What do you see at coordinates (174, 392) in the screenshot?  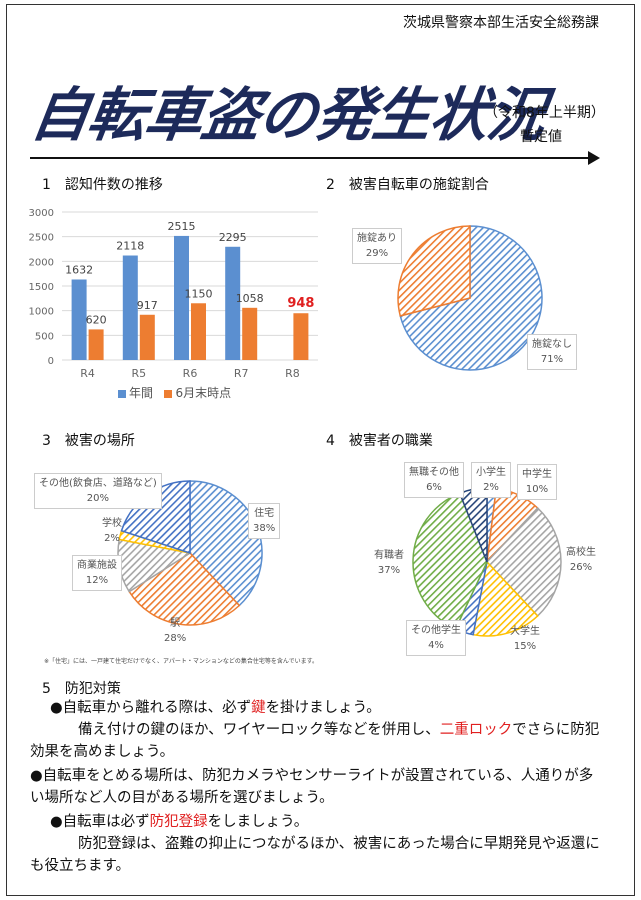 I see `bar-legend: 年間 6月末時点` at bounding box center [174, 392].